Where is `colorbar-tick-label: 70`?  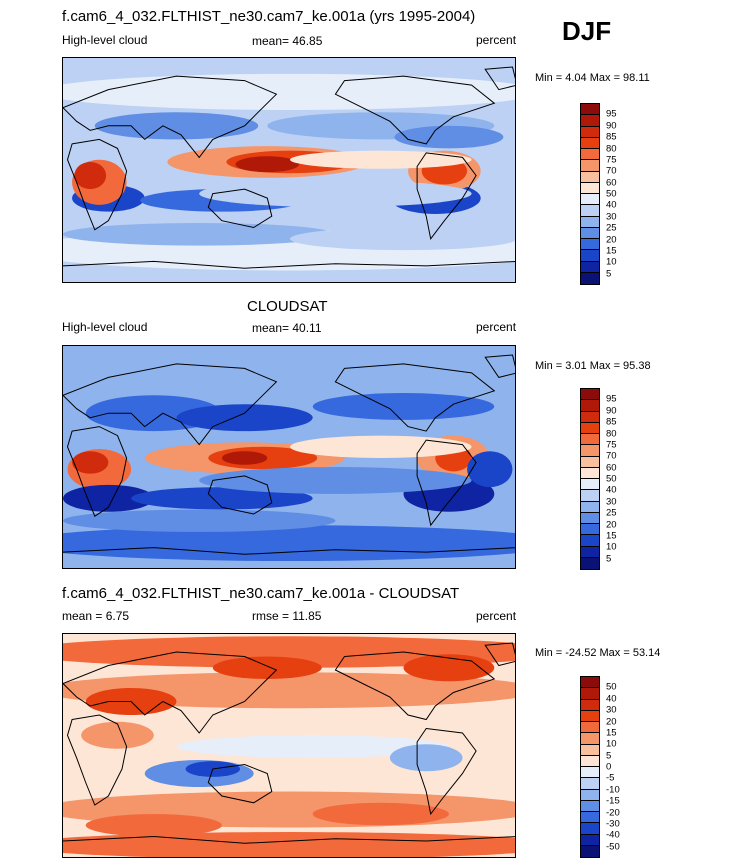 colorbar-tick-label: 70 is located at coordinates (611, 171).